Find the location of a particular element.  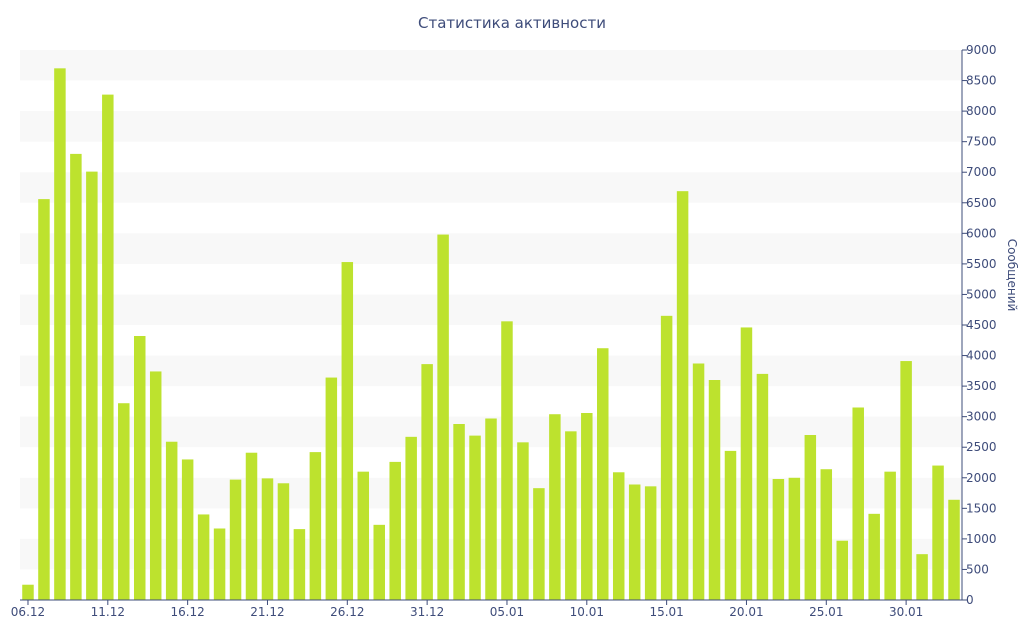

y-tick-label: 6000 is located at coordinates (981, 233).